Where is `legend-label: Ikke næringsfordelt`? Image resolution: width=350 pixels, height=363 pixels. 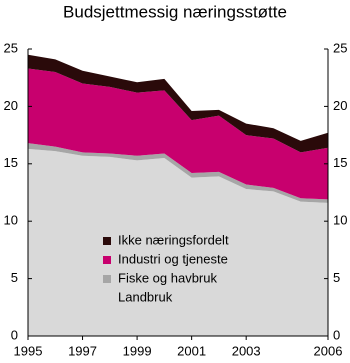
legend-label: Ikke næringsfordelt is located at coordinates (173, 239).